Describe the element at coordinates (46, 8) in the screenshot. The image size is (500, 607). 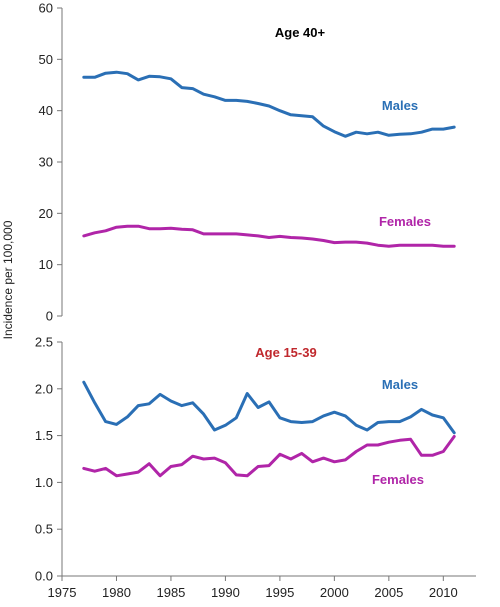
I see `y-tick-label: 60` at that location.